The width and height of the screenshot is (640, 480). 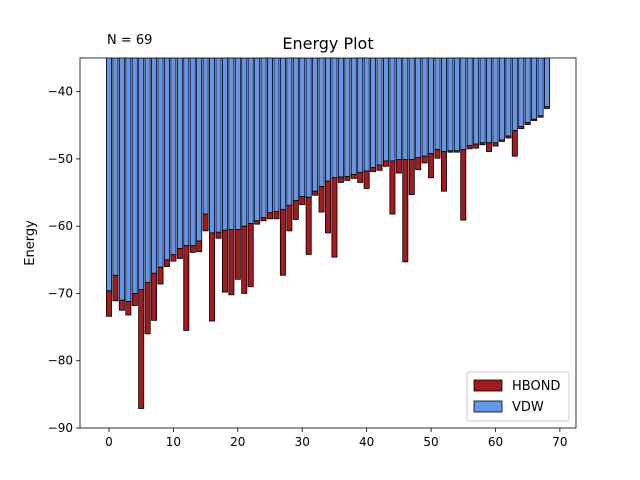 I want to click on y-tick-label: −70, so click(x=60, y=293).